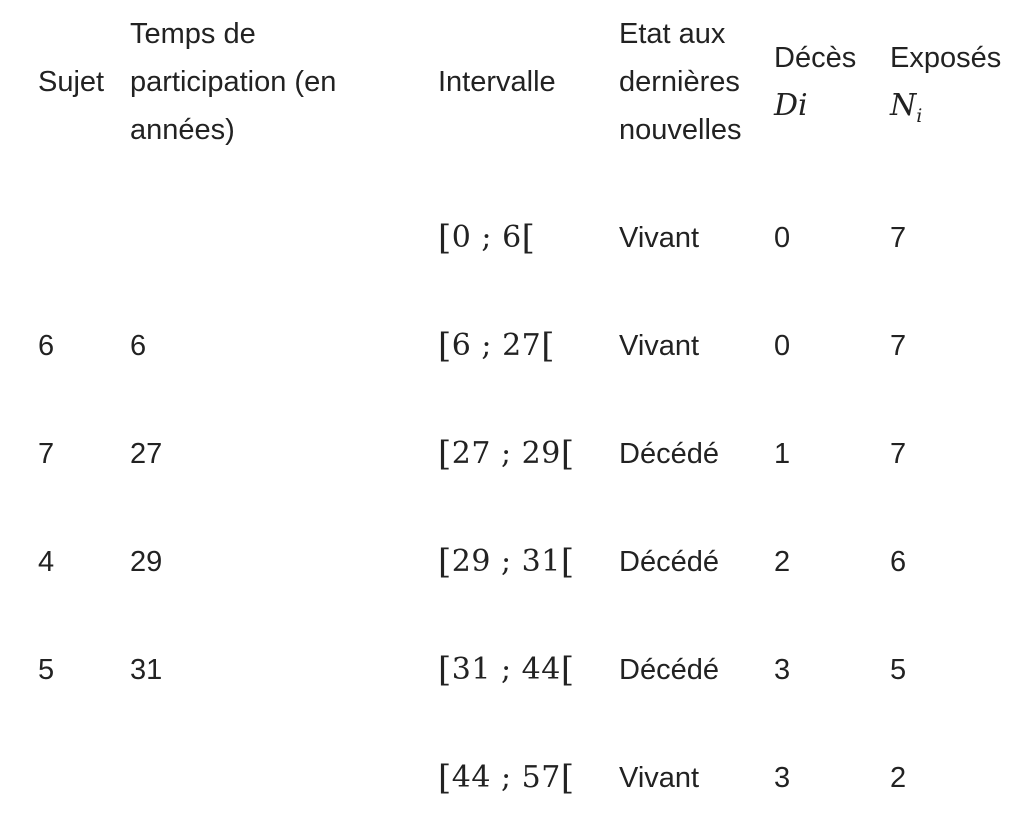 The image size is (1026, 824). I want to click on deaths-symbol: Di, so click(791, 105).